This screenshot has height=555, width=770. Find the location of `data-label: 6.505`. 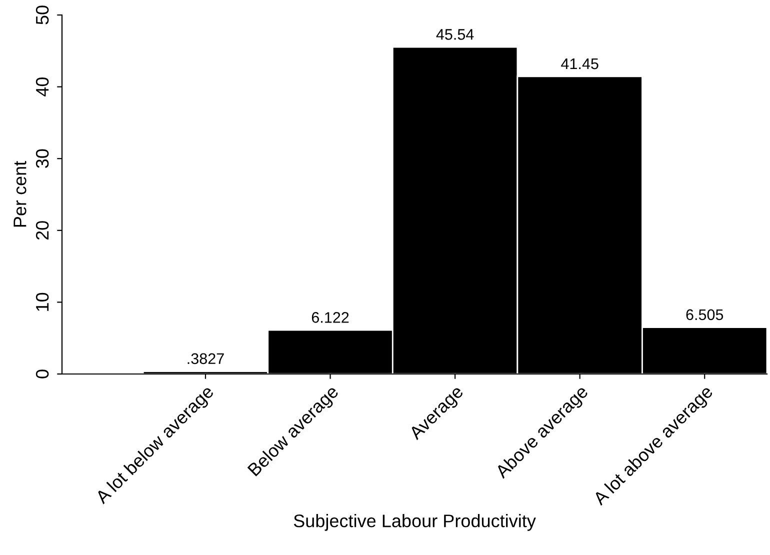

data-label: 6.505 is located at coordinates (705, 314).